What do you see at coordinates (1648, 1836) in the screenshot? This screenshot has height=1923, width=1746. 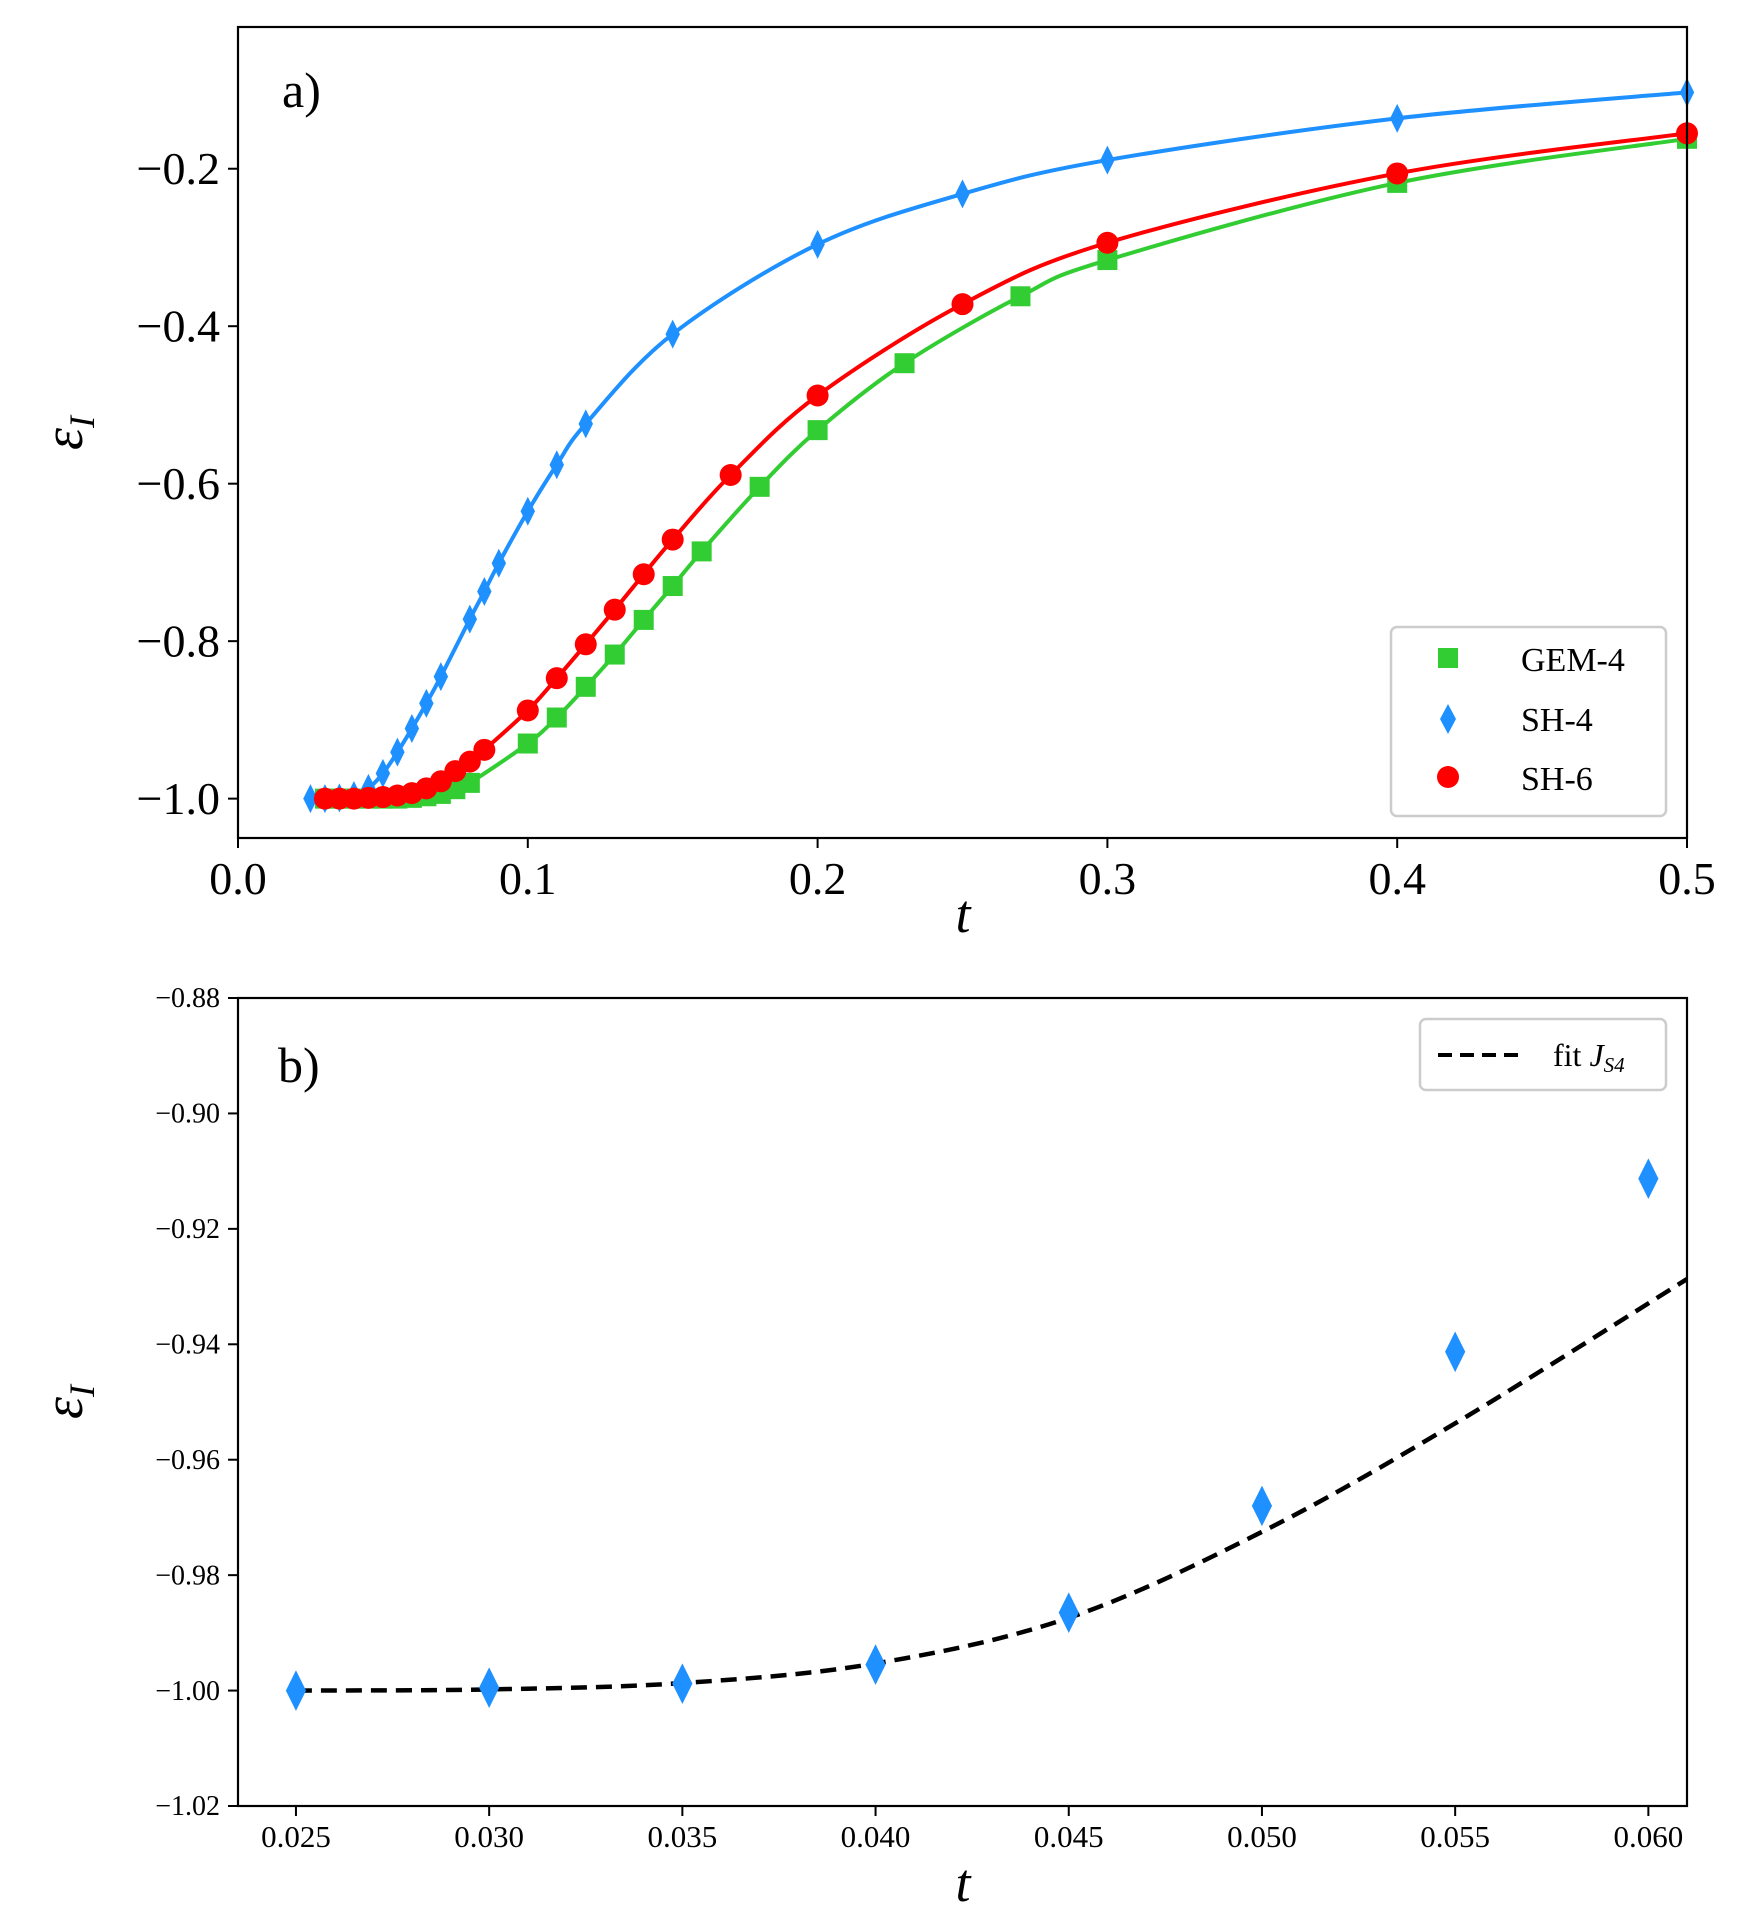 I see `x-tick-label: 0.060` at bounding box center [1648, 1836].